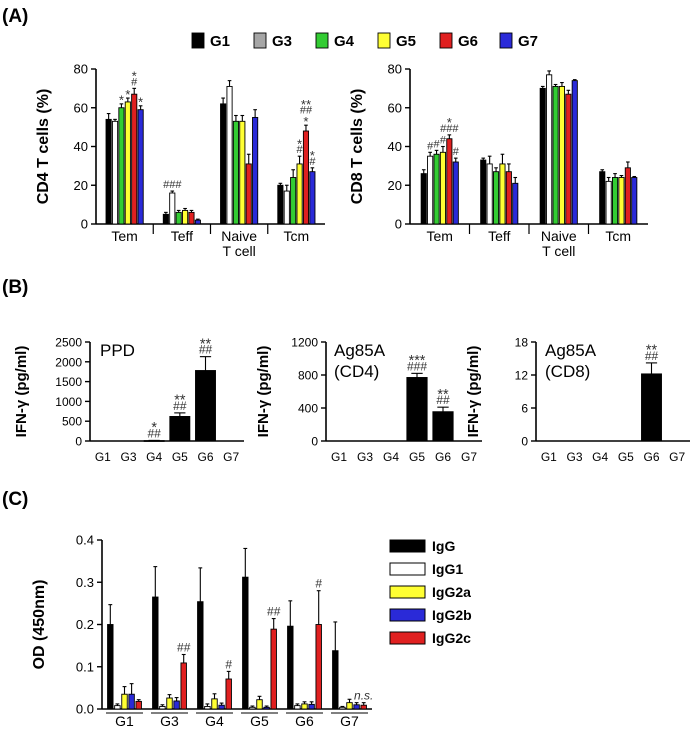 The image size is (698, 733). I want to click on legend-swatch-g5, so click(384, 40).